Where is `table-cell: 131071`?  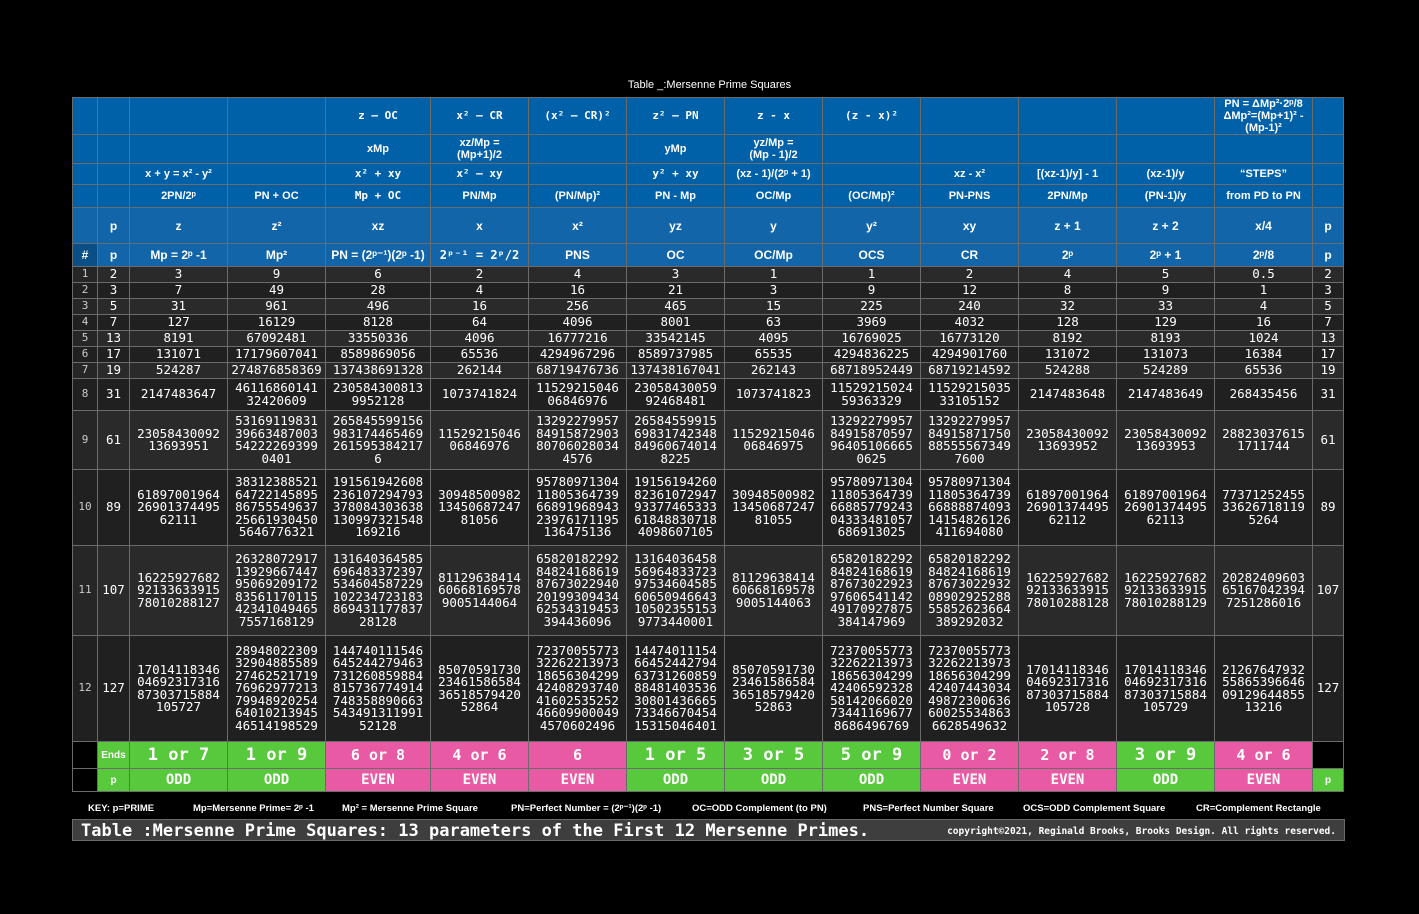 table-cell: 131071 is located at coordinates (178, 354).